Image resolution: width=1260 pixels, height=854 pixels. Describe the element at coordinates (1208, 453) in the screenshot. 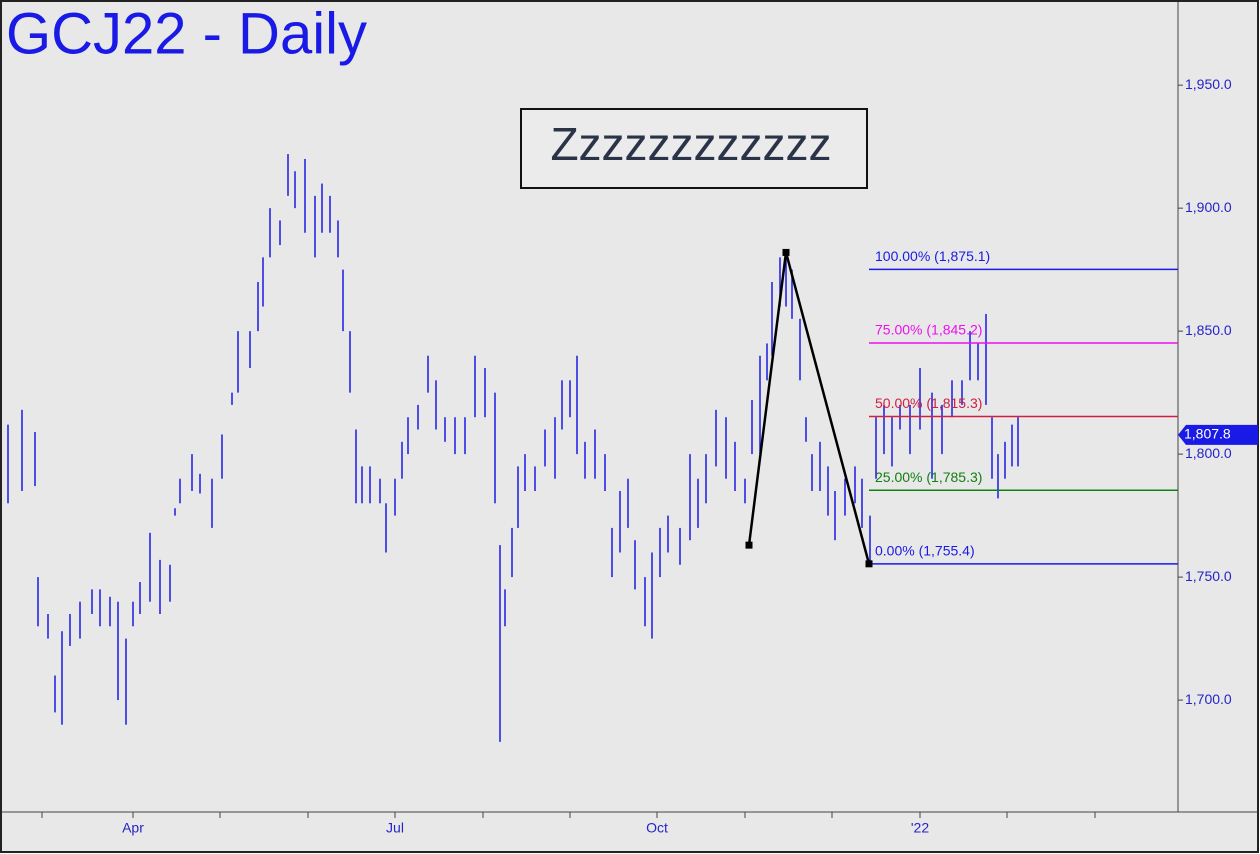

I see `y-tick-label: 1,800.0` at that location.